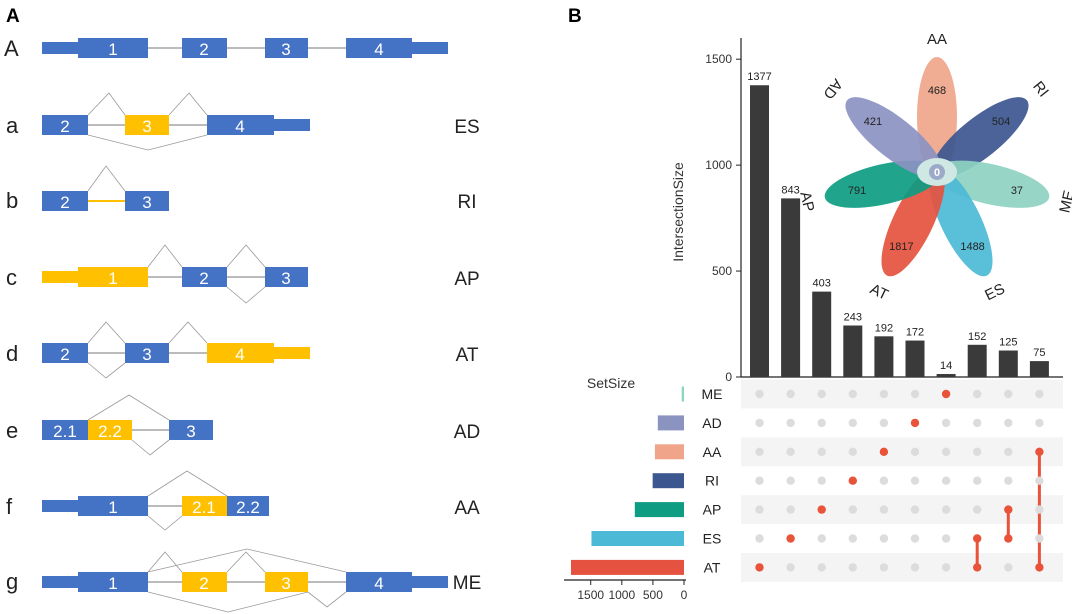 This screenshot has width=1072, height=614. Describe the element at coordinates (12, 200) in the screenshot. I see `row-letter: b` at that location.